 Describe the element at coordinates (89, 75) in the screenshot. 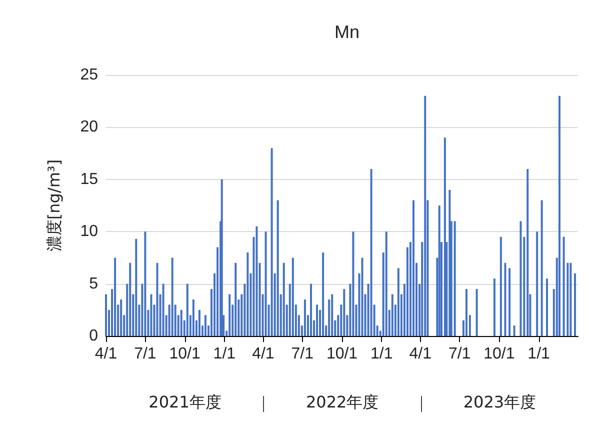

I see `y-tick-label: 25` at that location.